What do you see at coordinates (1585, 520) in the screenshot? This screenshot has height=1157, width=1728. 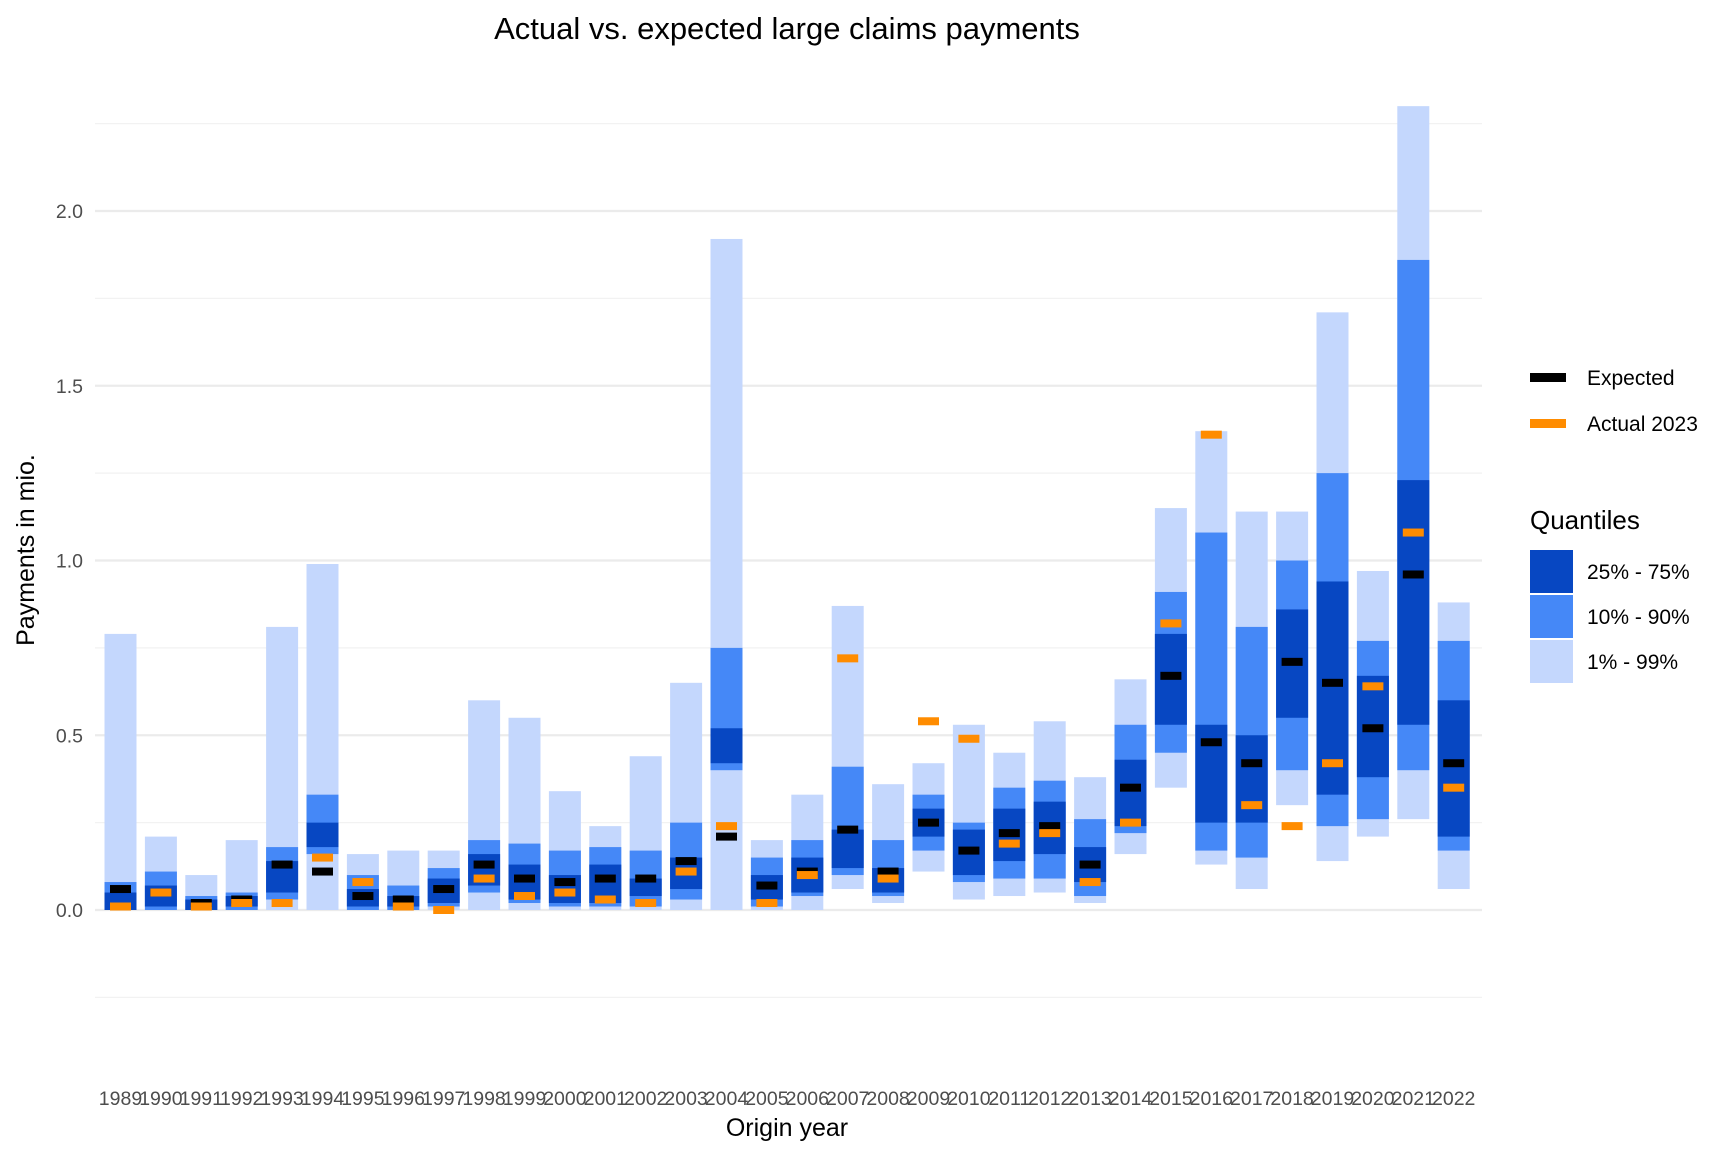 I see `legend-quantiles-title: Quantiles` at bounding box center [1585, 520].